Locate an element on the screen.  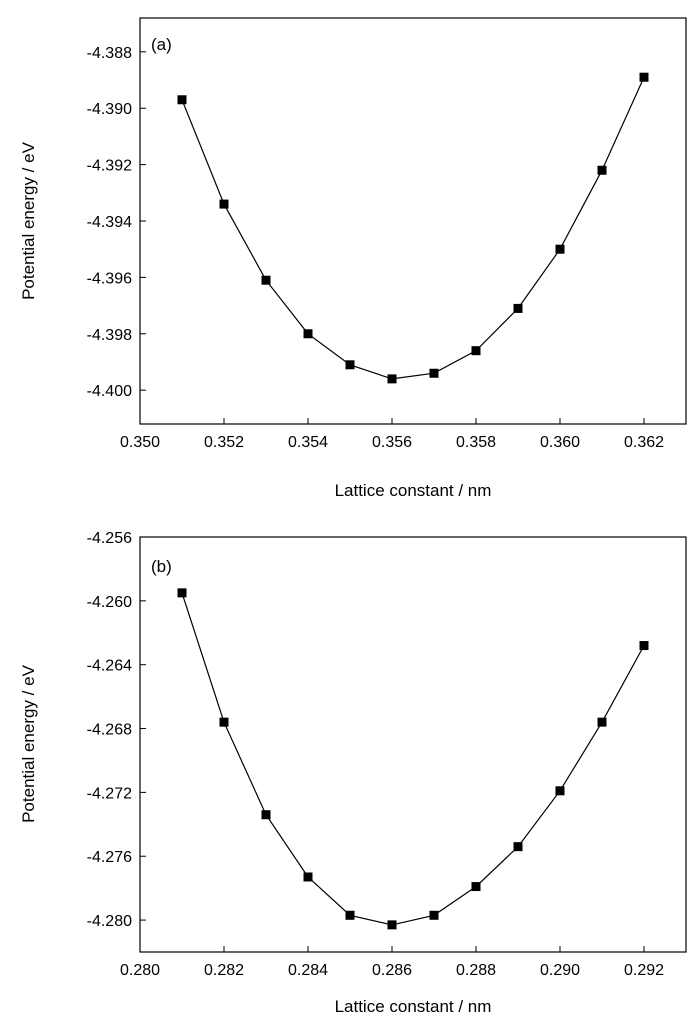
x-tick-label: 0.356 is located at coordinates (392, 442).